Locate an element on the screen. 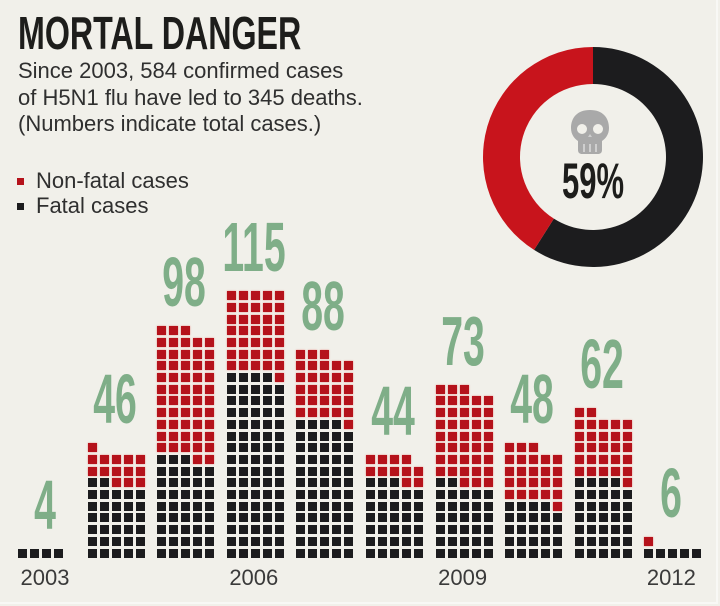 This screenshot has width=720, height=606. fatal-swatch-icon is located at coordinates (20, 206).